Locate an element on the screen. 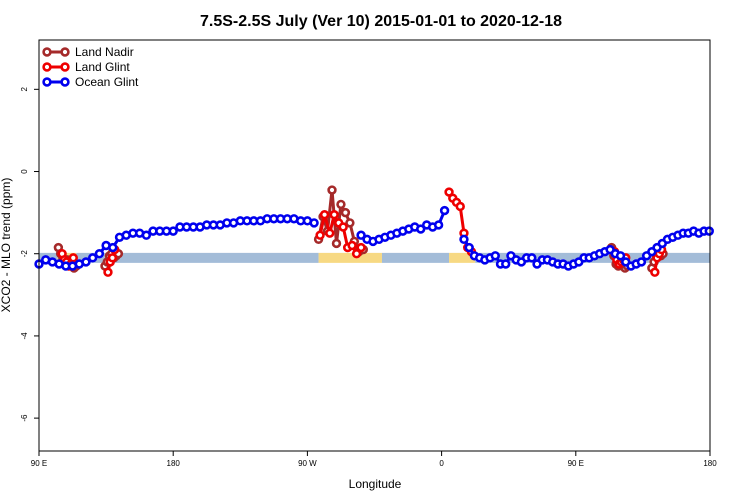 The height and width of the screenshot is (500, 750). legend-item-ocean-glint: Ocean Glint is located at coordinates (90, 82).